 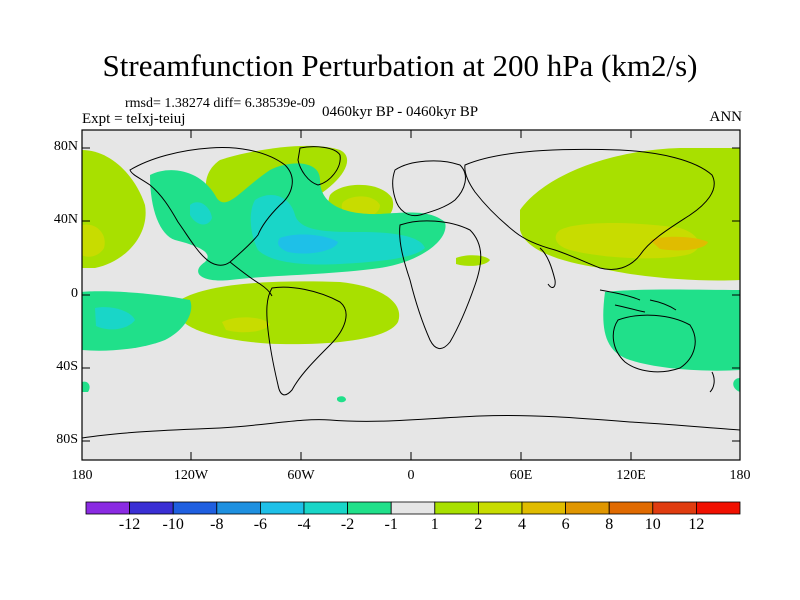 What do you see at coordinates (429, 188) in the screenshot?
I see `coast-europe` at bounding box center [429, 188].